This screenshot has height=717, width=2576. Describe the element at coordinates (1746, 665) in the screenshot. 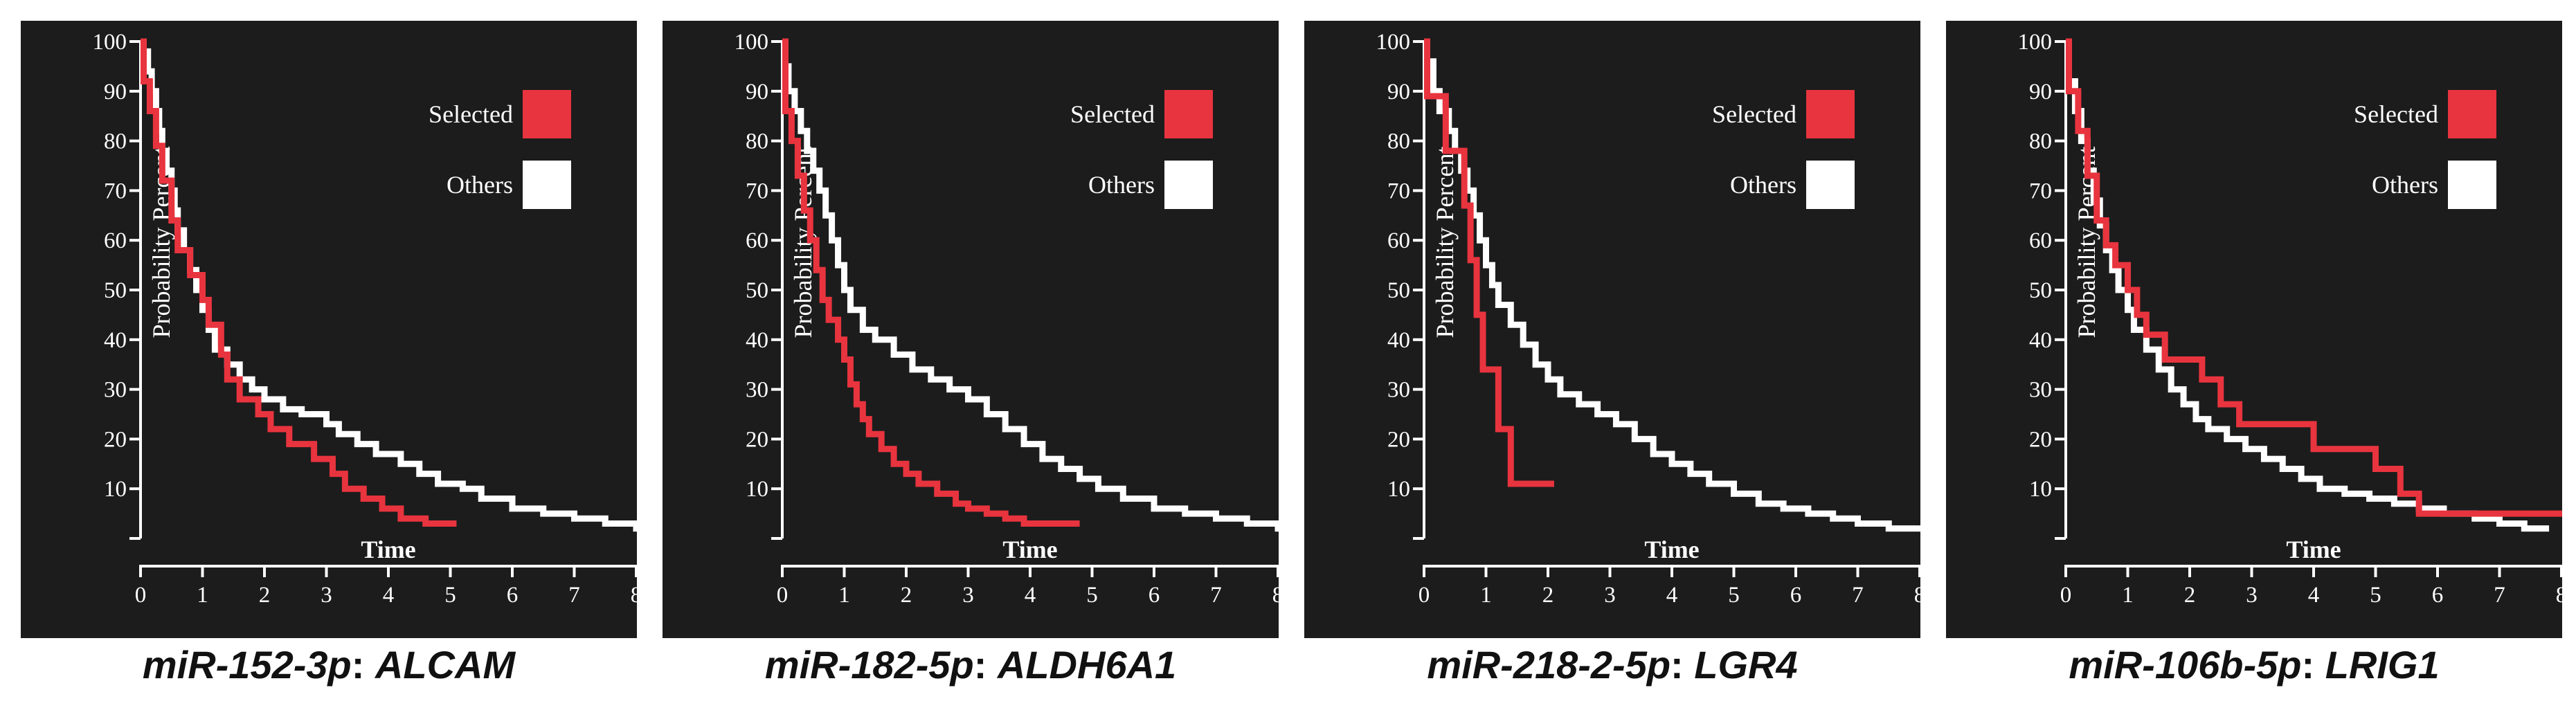

I see `caption-gene: LGR4` at that location.